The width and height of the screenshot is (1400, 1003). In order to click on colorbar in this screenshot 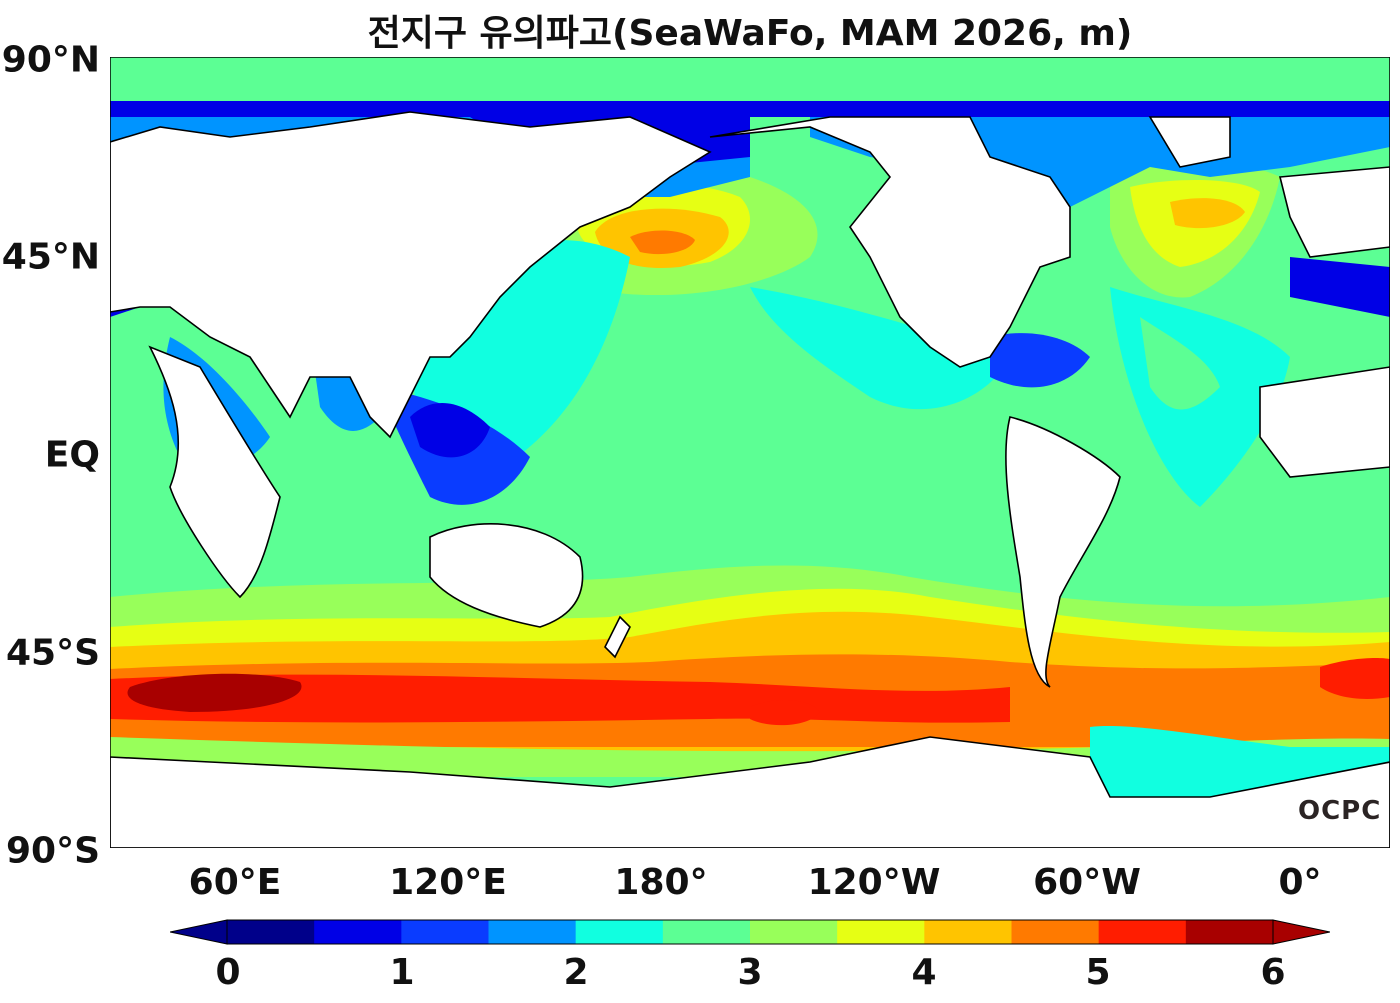, I will do `click(750, 932)`.